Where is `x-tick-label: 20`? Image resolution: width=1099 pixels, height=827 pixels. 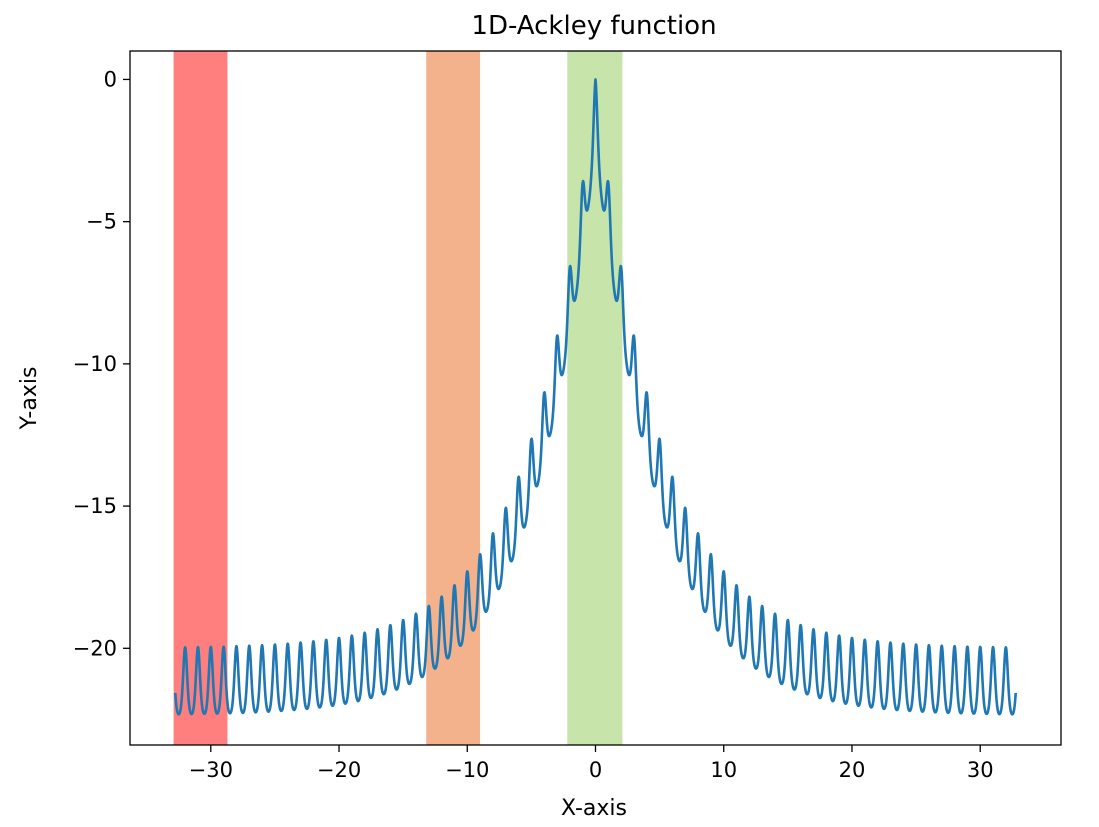
x-tick-label: 20 is located at coordinates (852, 770).